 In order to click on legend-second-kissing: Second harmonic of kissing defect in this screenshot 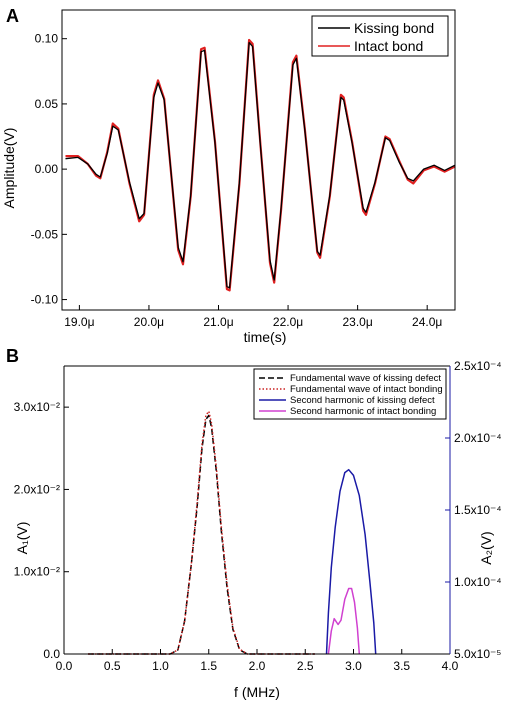, I will do `click(362, 400)`.